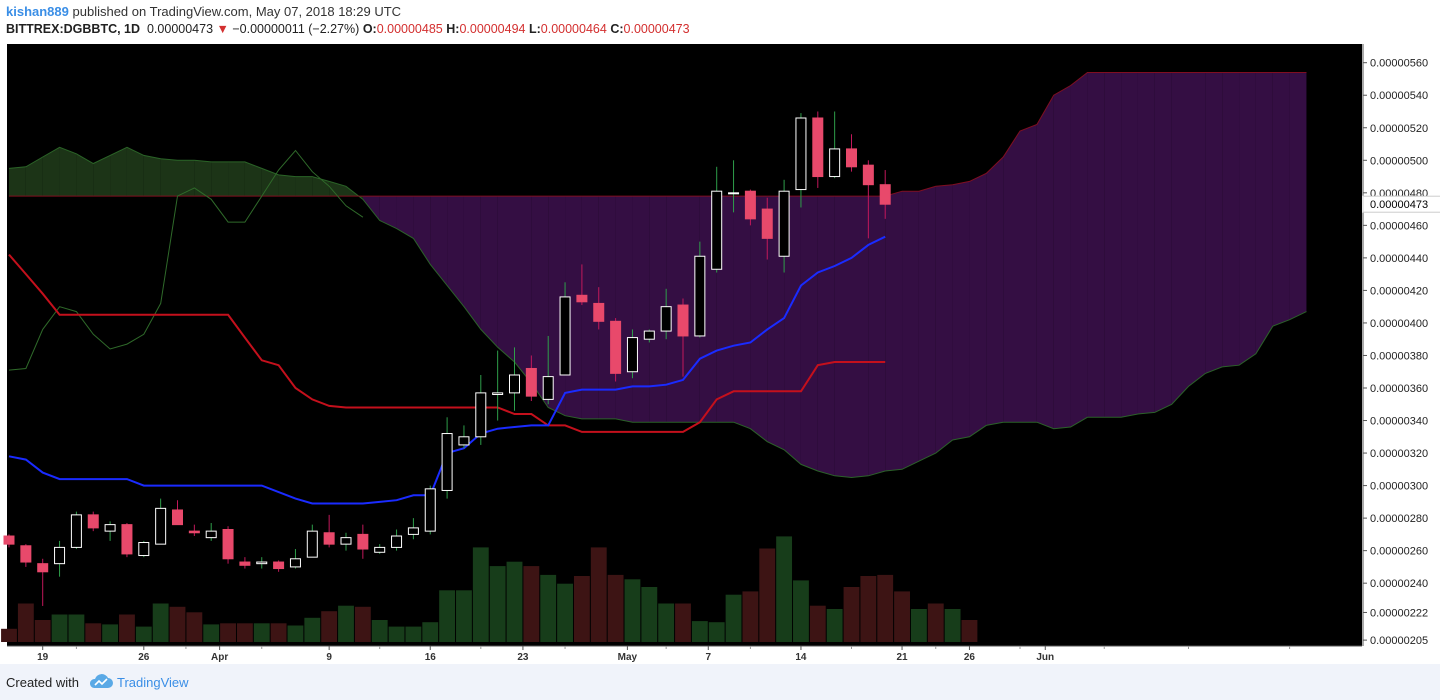  Describe the element at coordinates (431, 657) in the screenshot. I see `time-tick-label: 16` at that location.